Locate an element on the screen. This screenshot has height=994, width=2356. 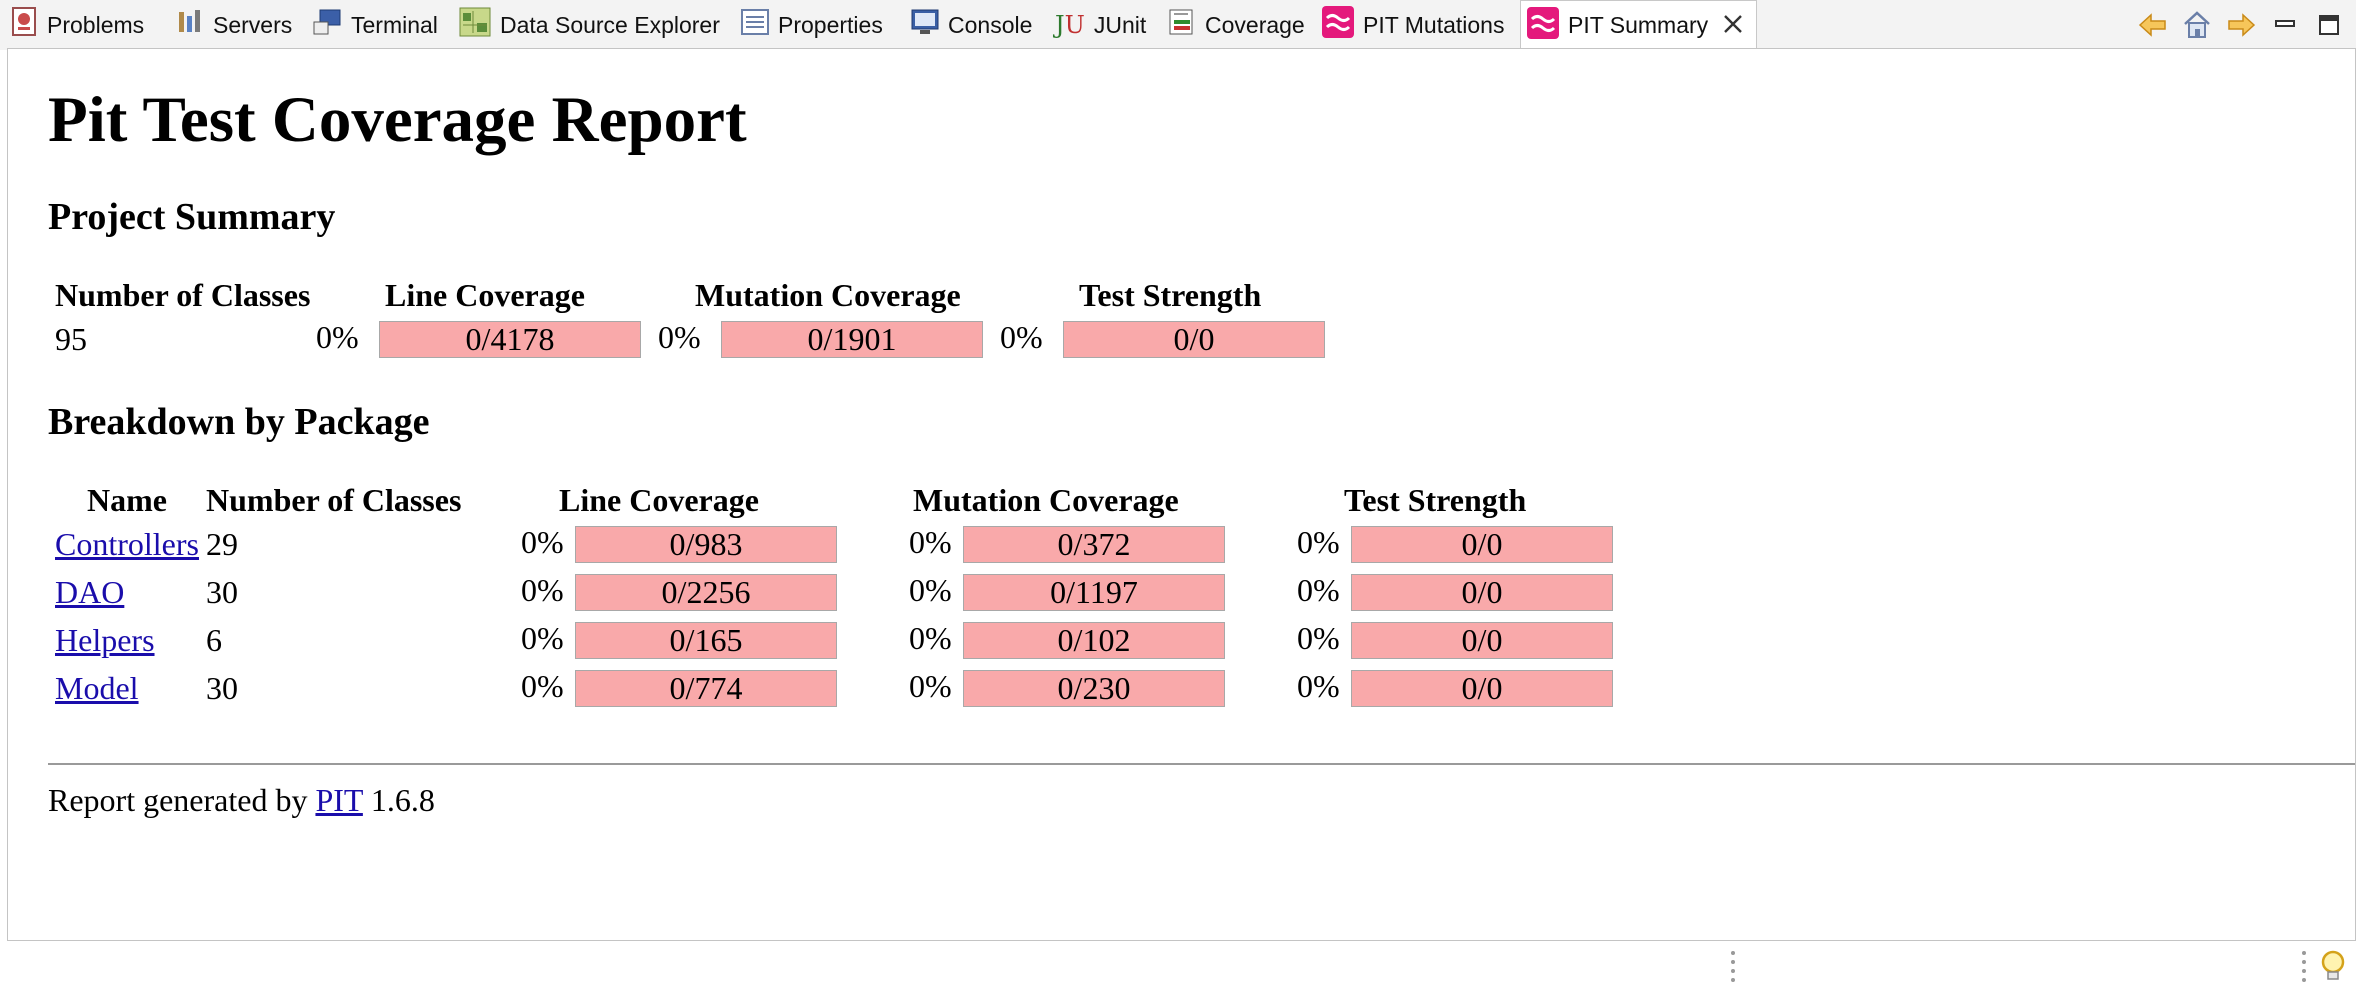
tab-coverage: Coverage is located at coordinates (1236, 25).